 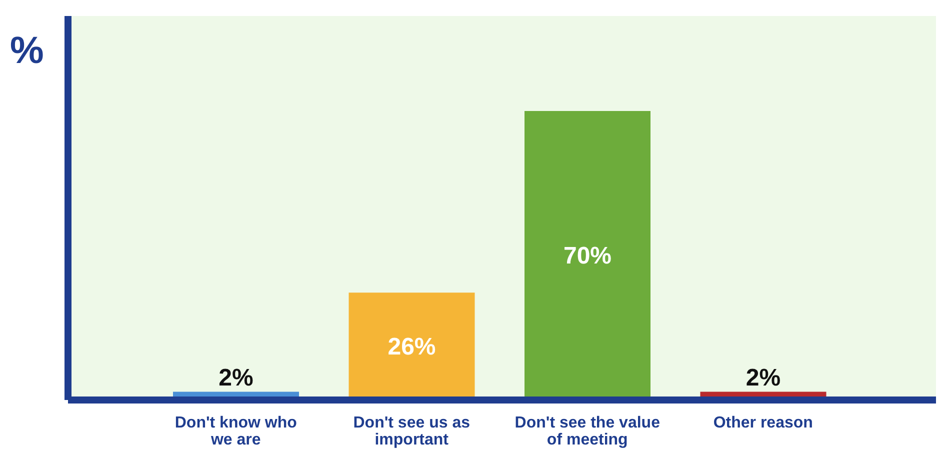 What do you see at coordinates (236, 431) in the screenshot?
I see `x-tick-label: Don't know who we are` at bounding box center [236, 431].